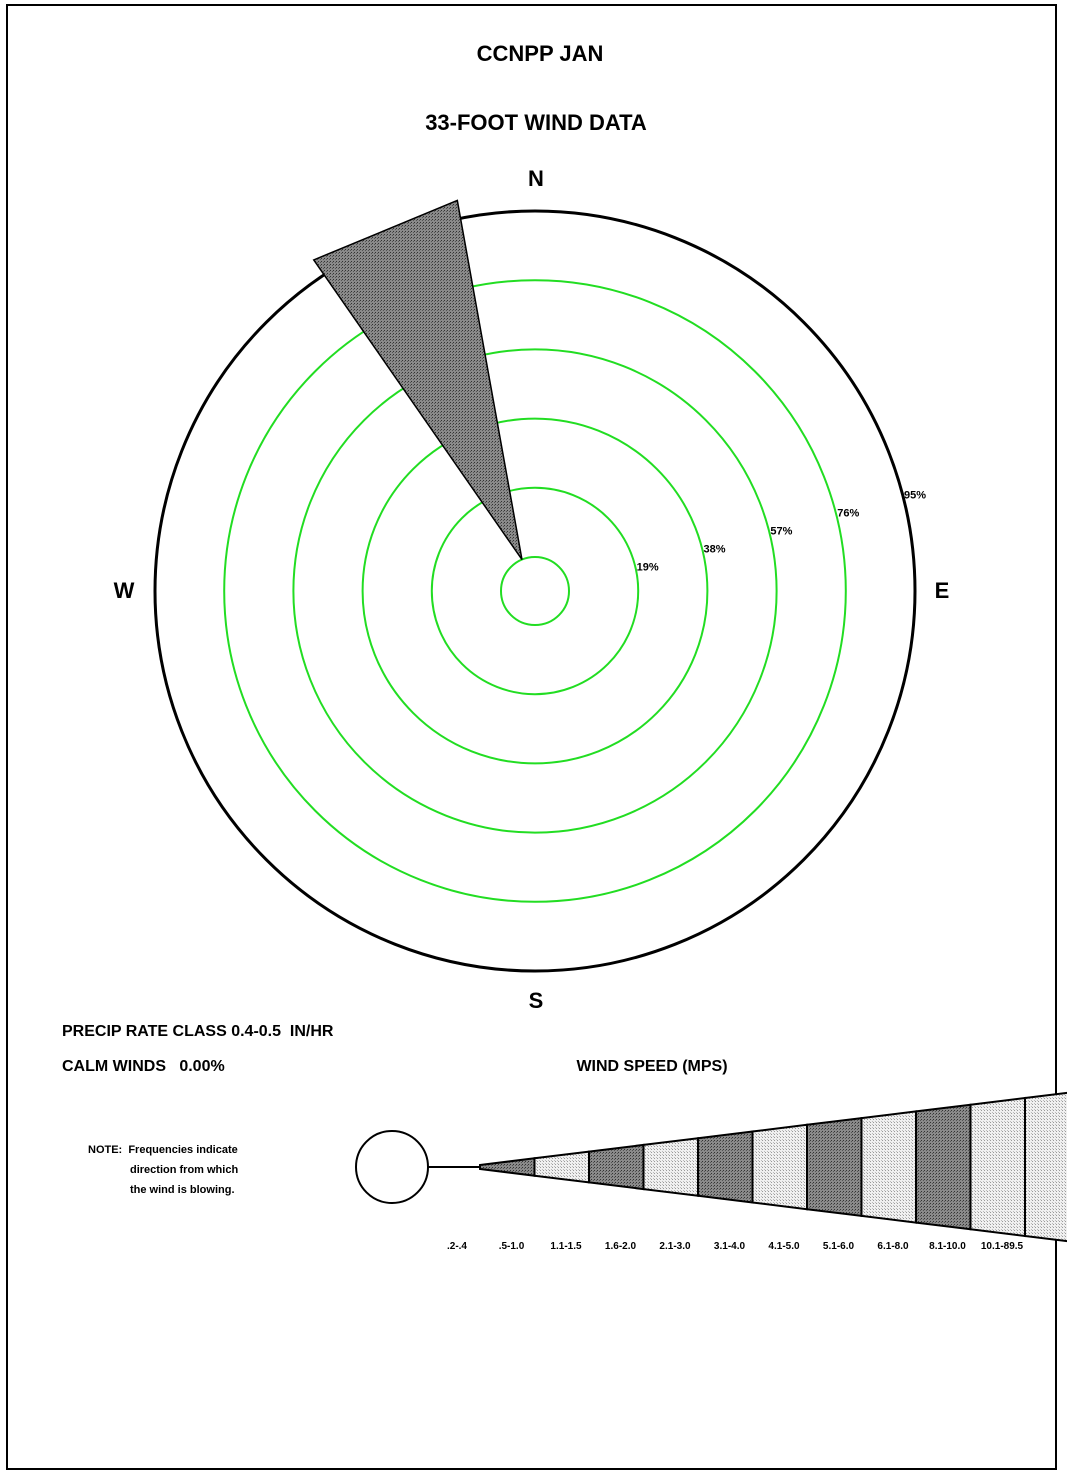 The image size is (1067, 1480). I want to click on direction-label-north: N, so click(536, 178).